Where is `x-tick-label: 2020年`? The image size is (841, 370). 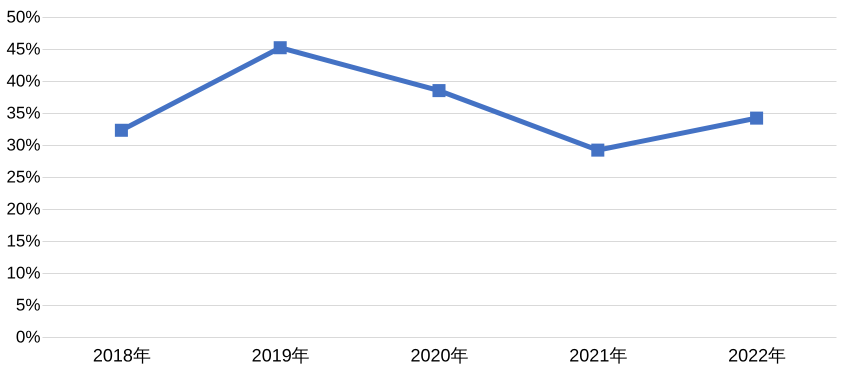 x-tick-label: 2020年 is located at coordinates (439, 356).